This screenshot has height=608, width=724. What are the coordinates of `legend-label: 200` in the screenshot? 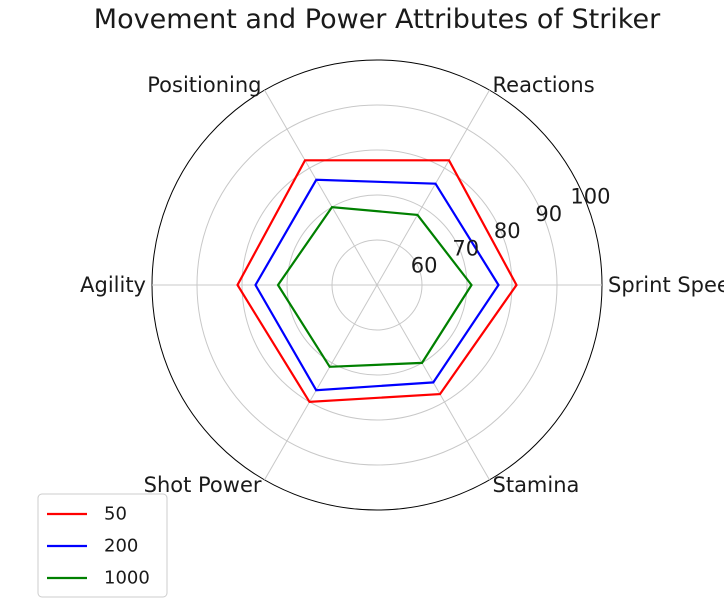 It's located at (121, 546).